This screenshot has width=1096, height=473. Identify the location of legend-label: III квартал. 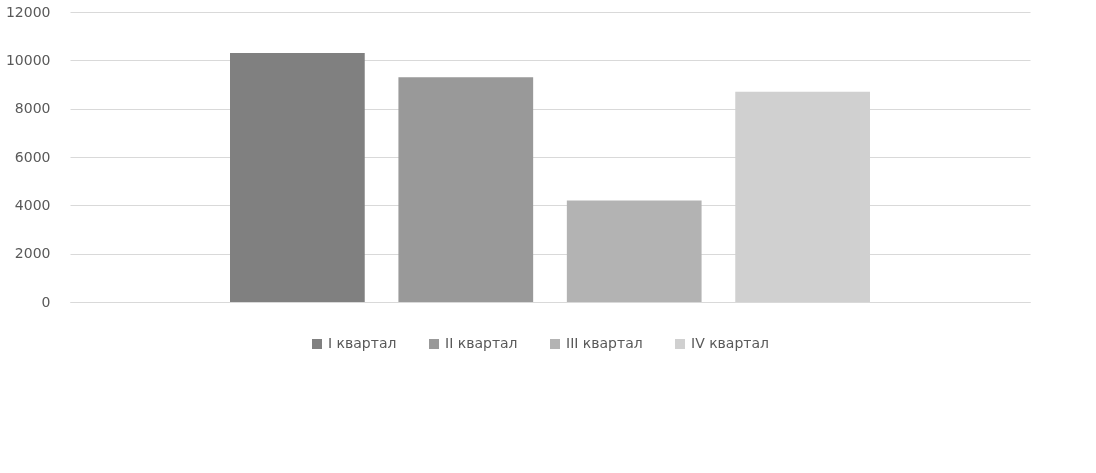
(604, 343).